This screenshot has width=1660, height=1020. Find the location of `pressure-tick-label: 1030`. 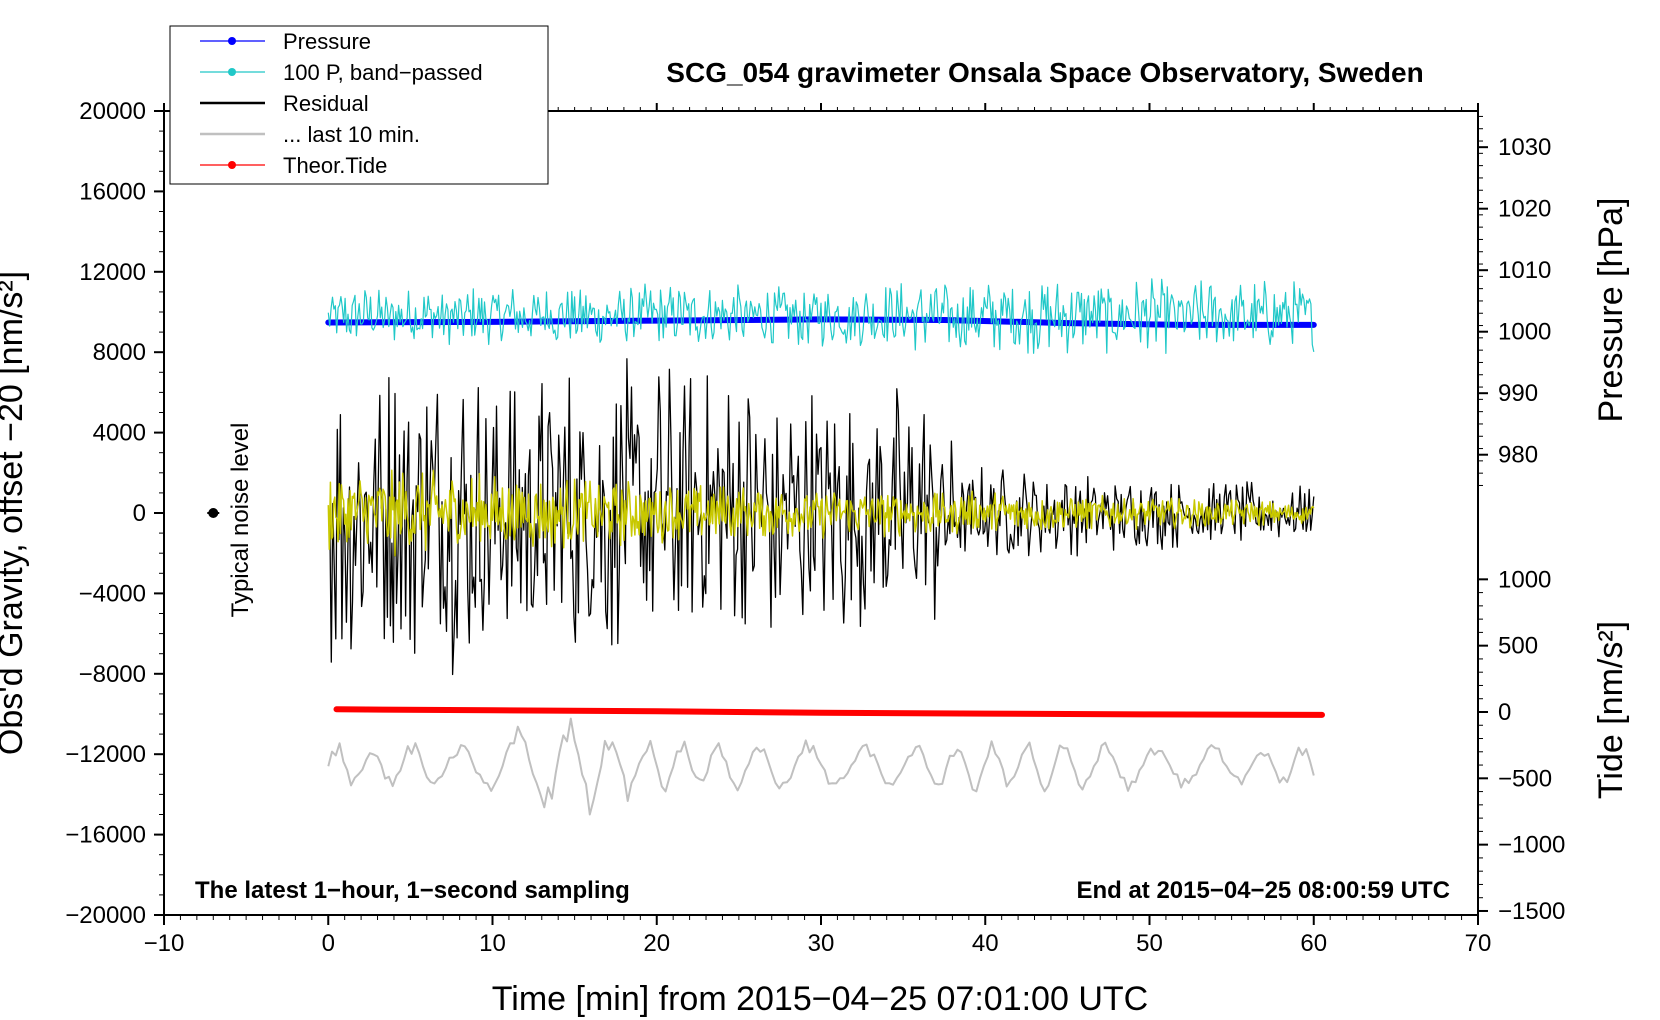

pressure-tick-label: 1030 is located at coordinates (1524, 147).